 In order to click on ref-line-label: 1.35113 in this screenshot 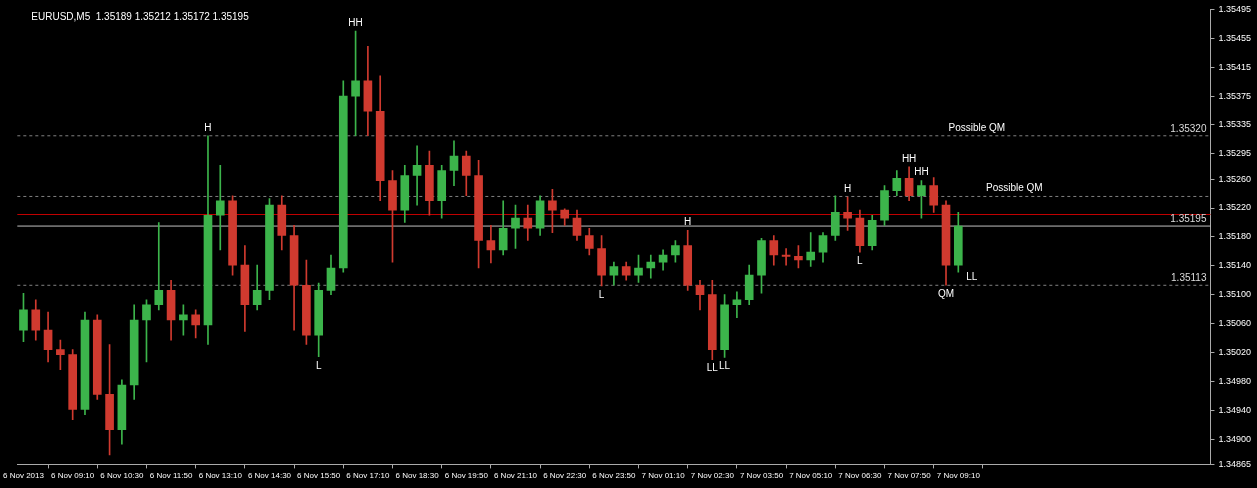, I will do `click(1189, 278)`.